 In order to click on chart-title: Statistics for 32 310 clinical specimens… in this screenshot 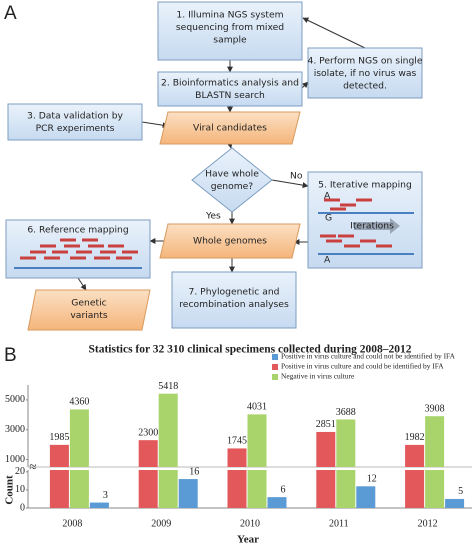, I will do `click(249, 350)`.